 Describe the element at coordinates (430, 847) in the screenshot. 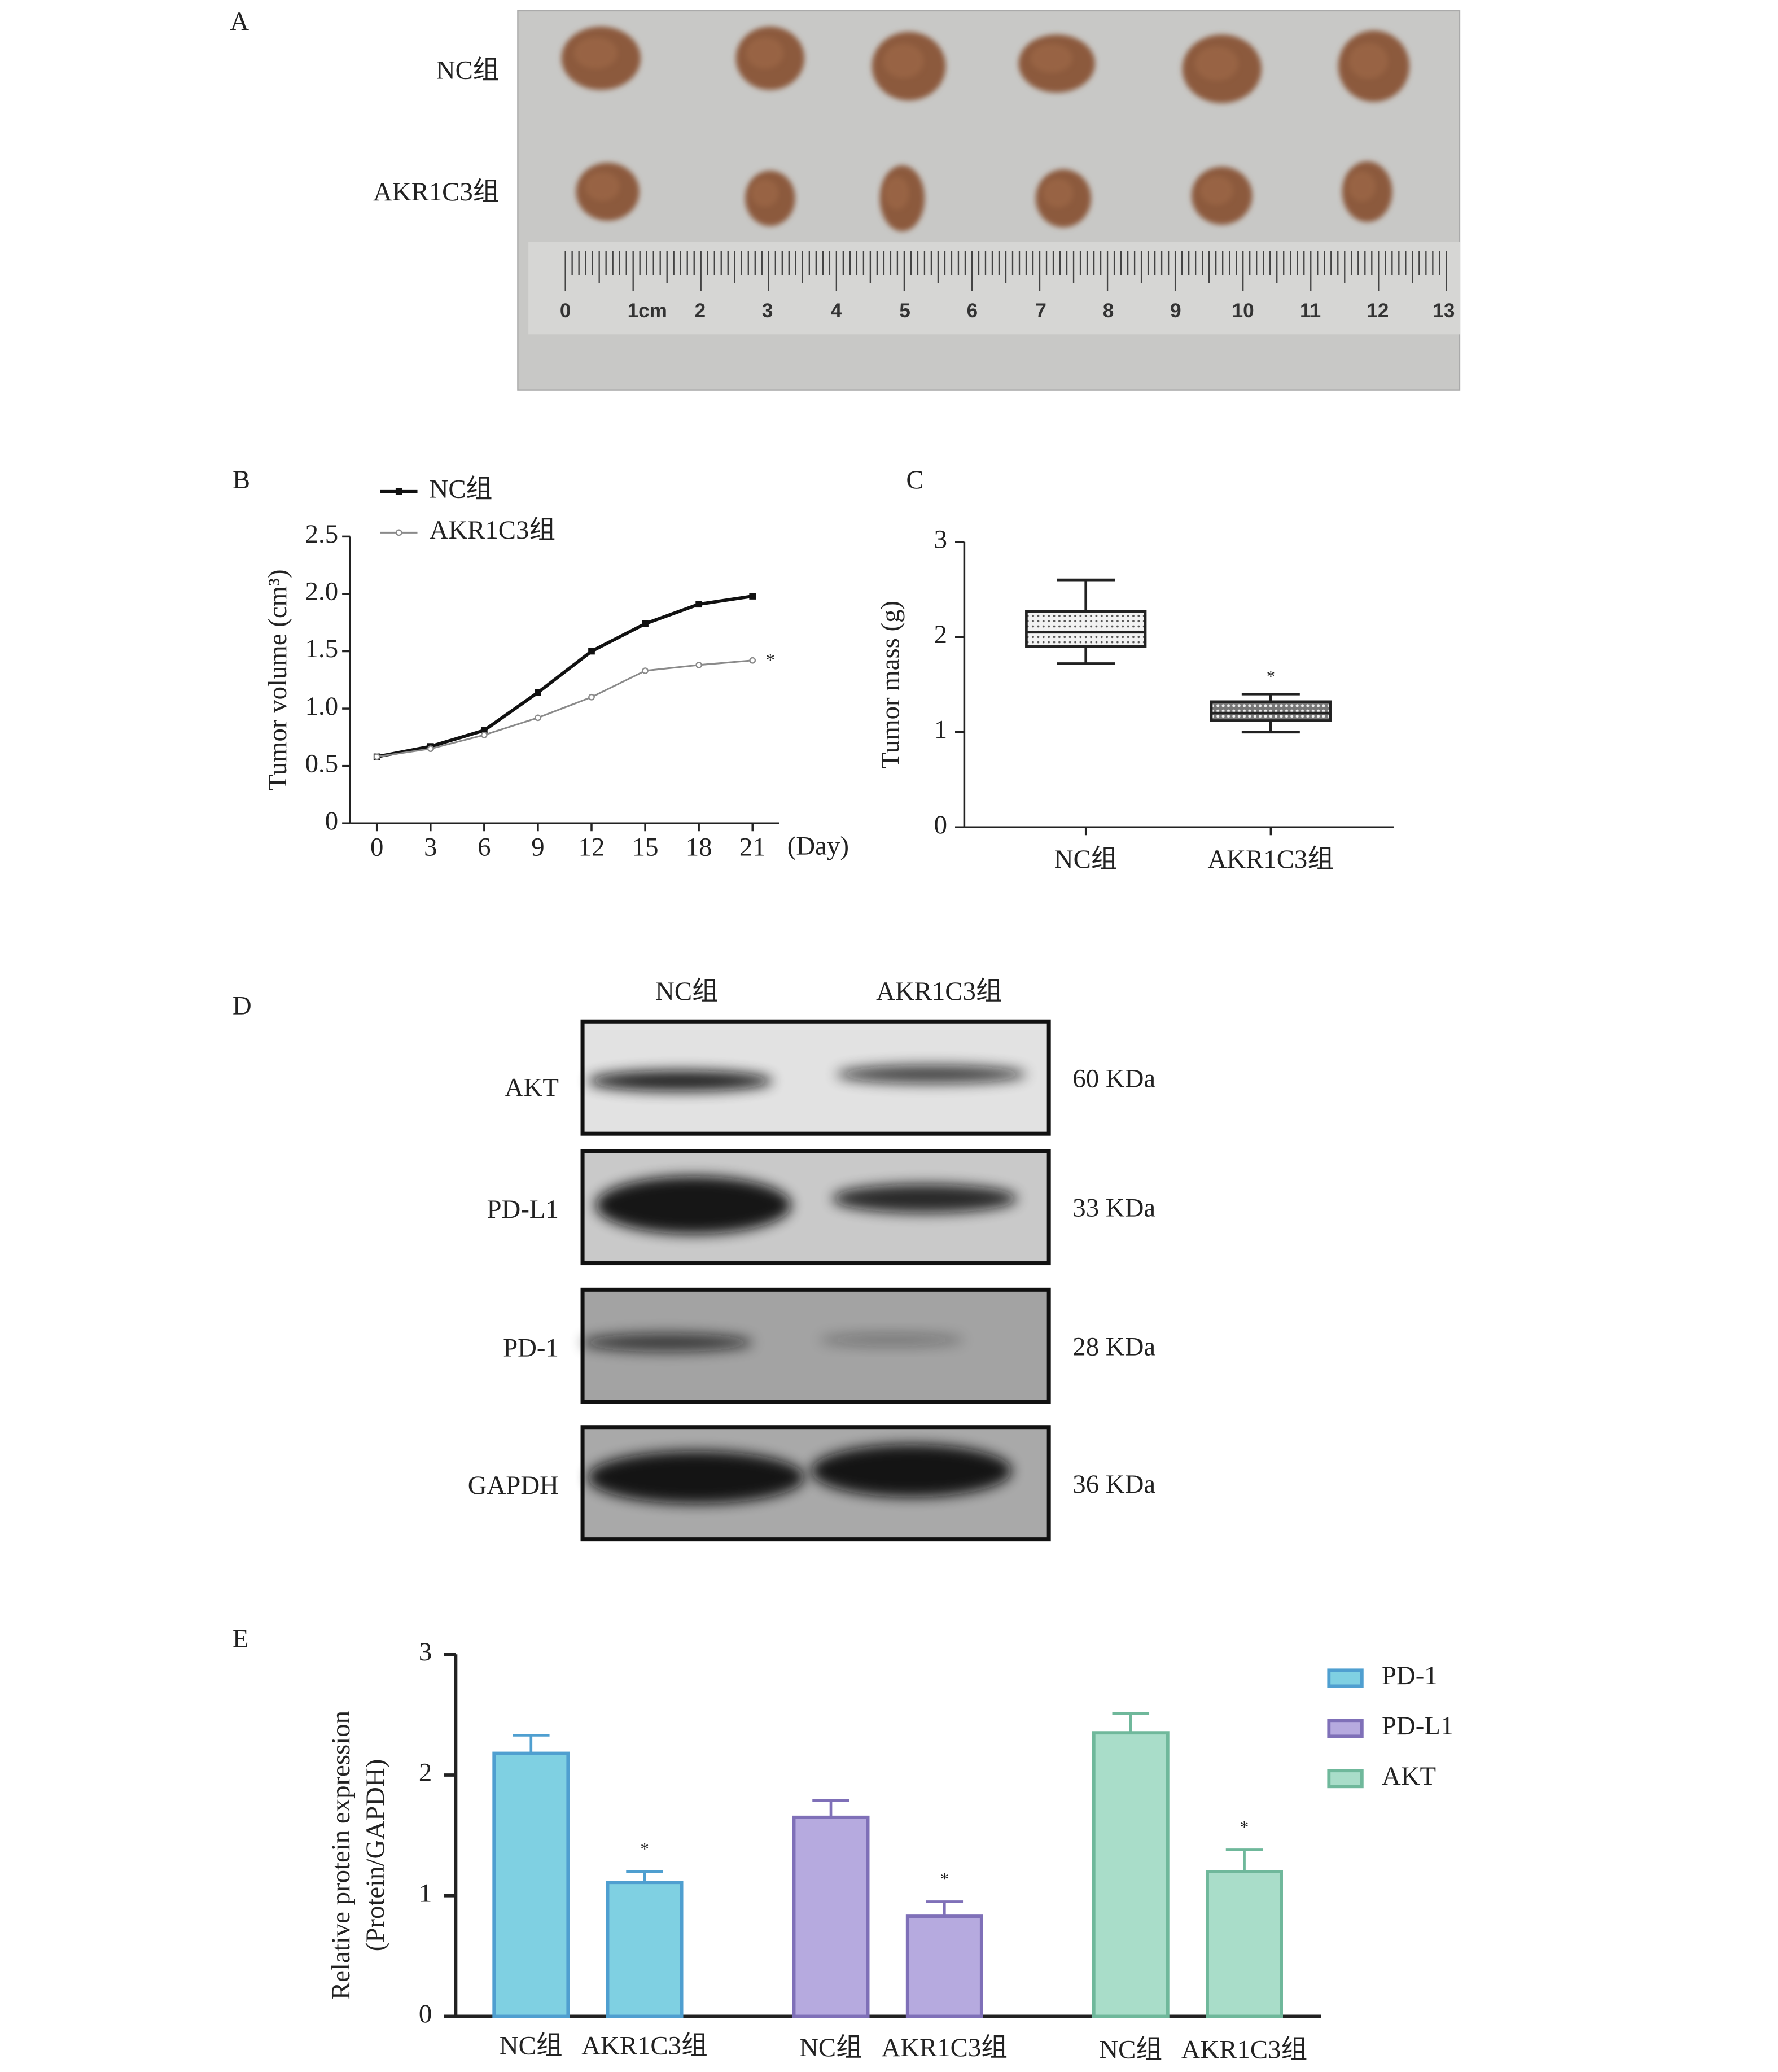

I see `x-tick-label: 3` at that location.